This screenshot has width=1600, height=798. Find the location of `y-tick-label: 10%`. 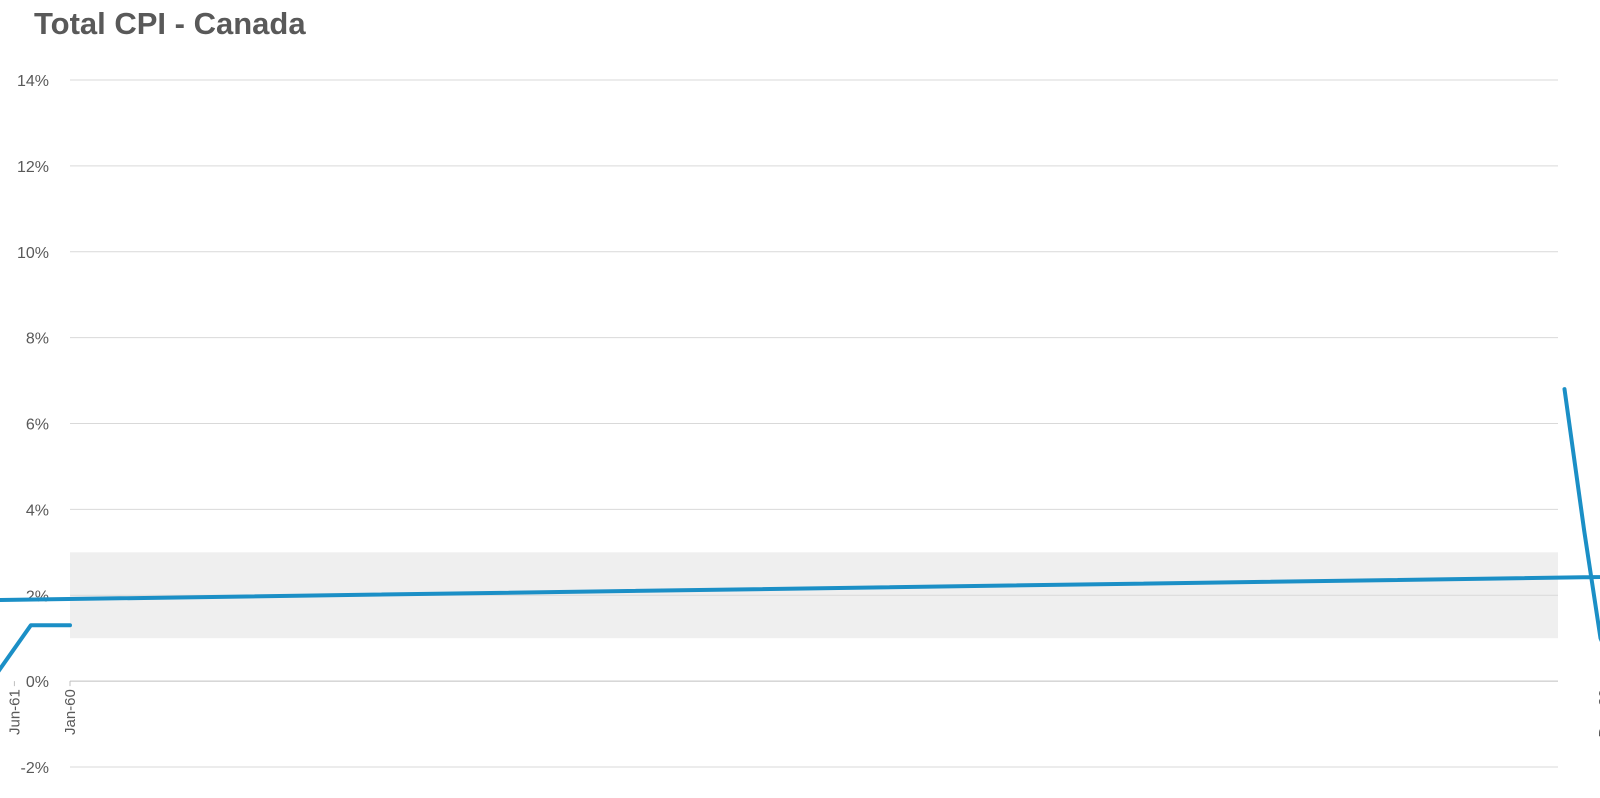

y-tick-label: 10% is located at coordinates (33, 253).